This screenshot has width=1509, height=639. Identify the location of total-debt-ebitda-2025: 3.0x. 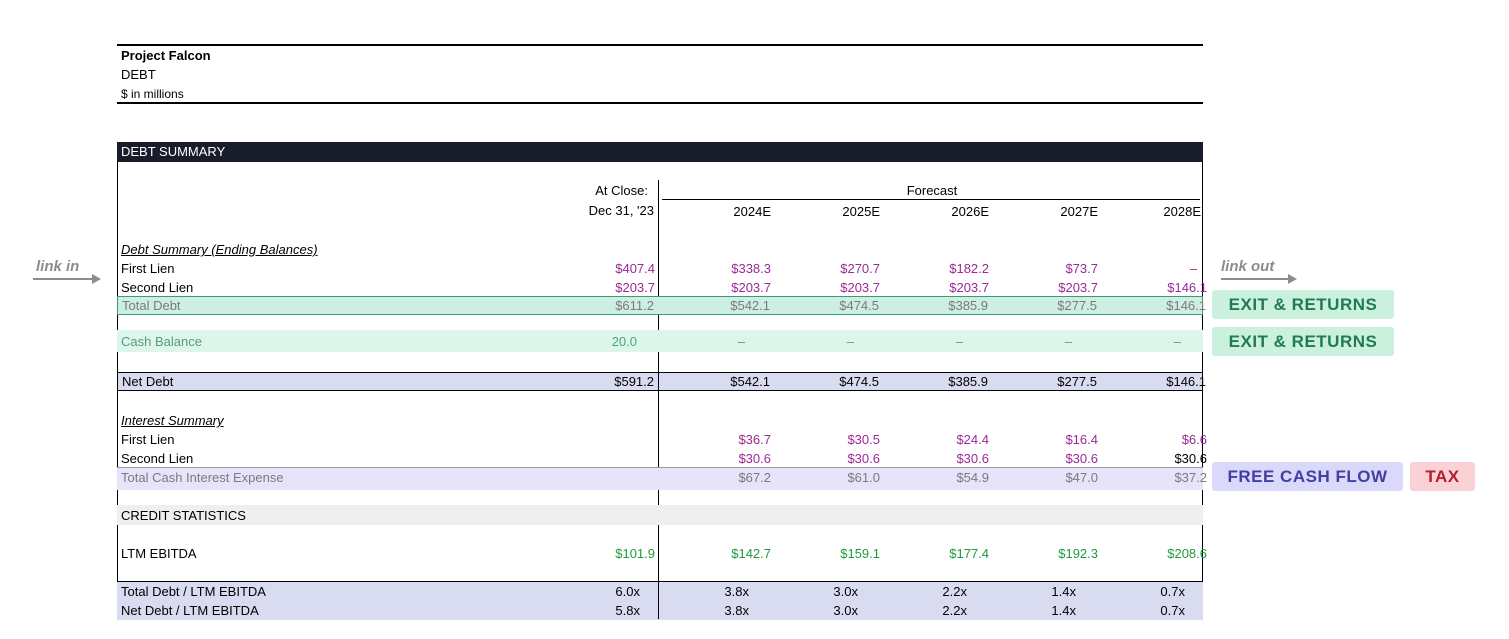
(845, 591).